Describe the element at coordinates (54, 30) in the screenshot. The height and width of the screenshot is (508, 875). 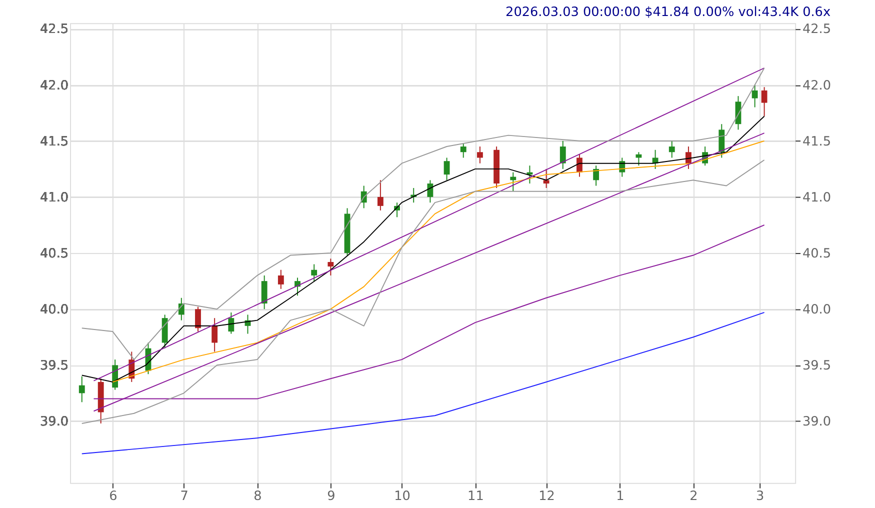
I see `y-tick-label: 42.5` at that location.